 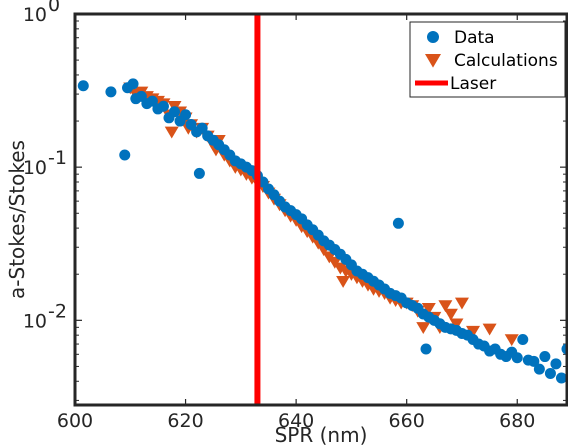 What do you see at coordinates (433, 61) in the screenshot?
I see `legend-marker-calculations` at bounding box center [433, 61].